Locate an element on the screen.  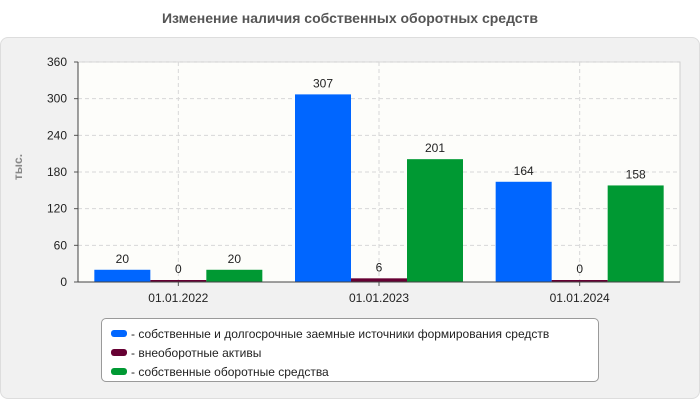
y-tick-label: 0 is located at coordinates (63, 282).